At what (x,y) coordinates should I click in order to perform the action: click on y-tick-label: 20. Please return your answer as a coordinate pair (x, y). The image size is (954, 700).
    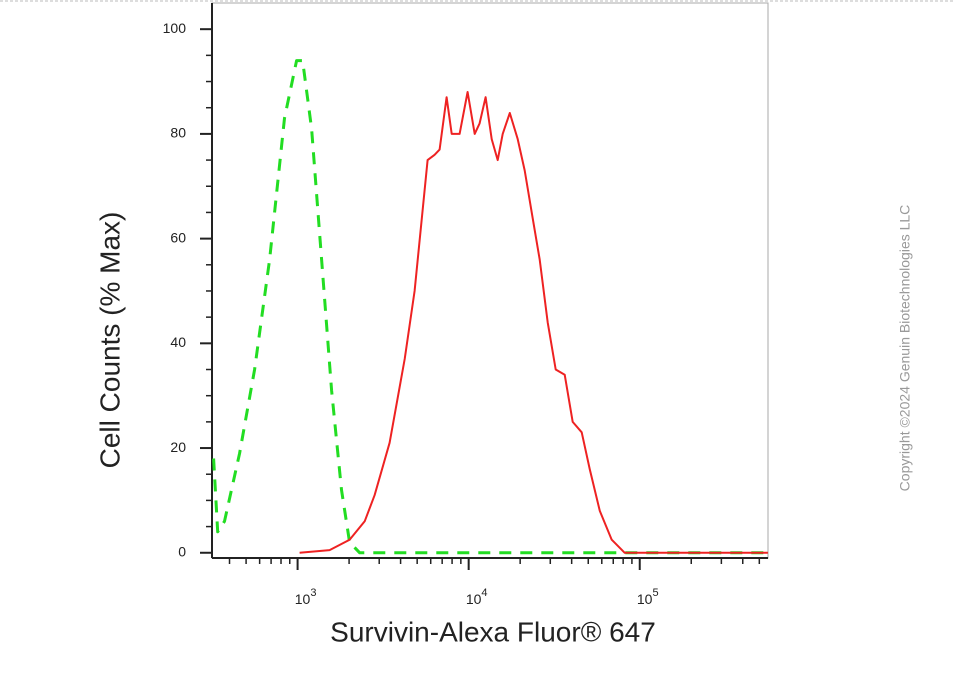
    Looking at the image, I should click on (178, 447).